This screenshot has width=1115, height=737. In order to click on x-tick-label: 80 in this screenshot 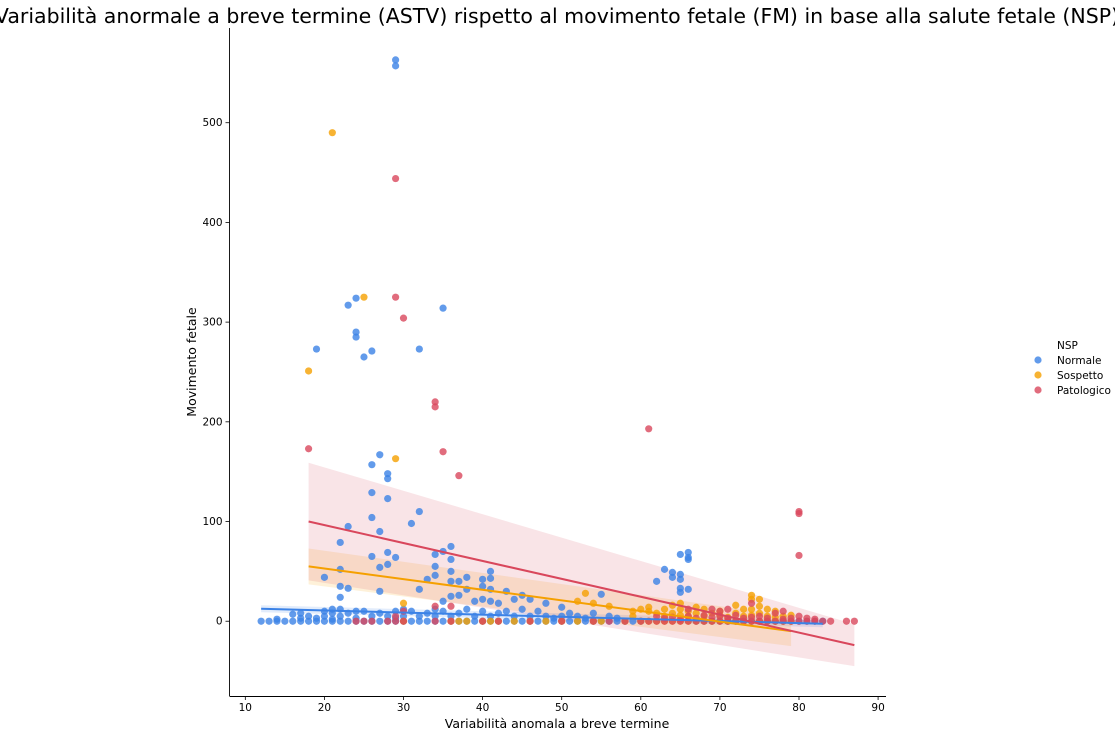, I will do `click(798, 708)`.